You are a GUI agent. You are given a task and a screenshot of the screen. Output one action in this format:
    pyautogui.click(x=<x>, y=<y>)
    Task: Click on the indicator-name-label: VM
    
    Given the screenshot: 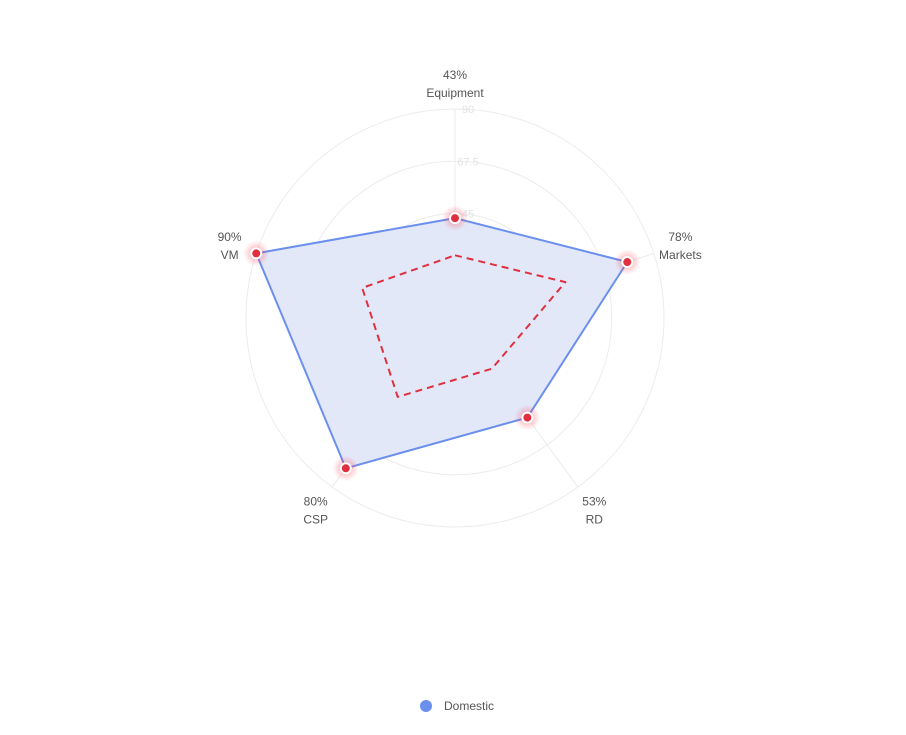 What is the action you would take?
    pyautogui.click(x=230, y=255)
    